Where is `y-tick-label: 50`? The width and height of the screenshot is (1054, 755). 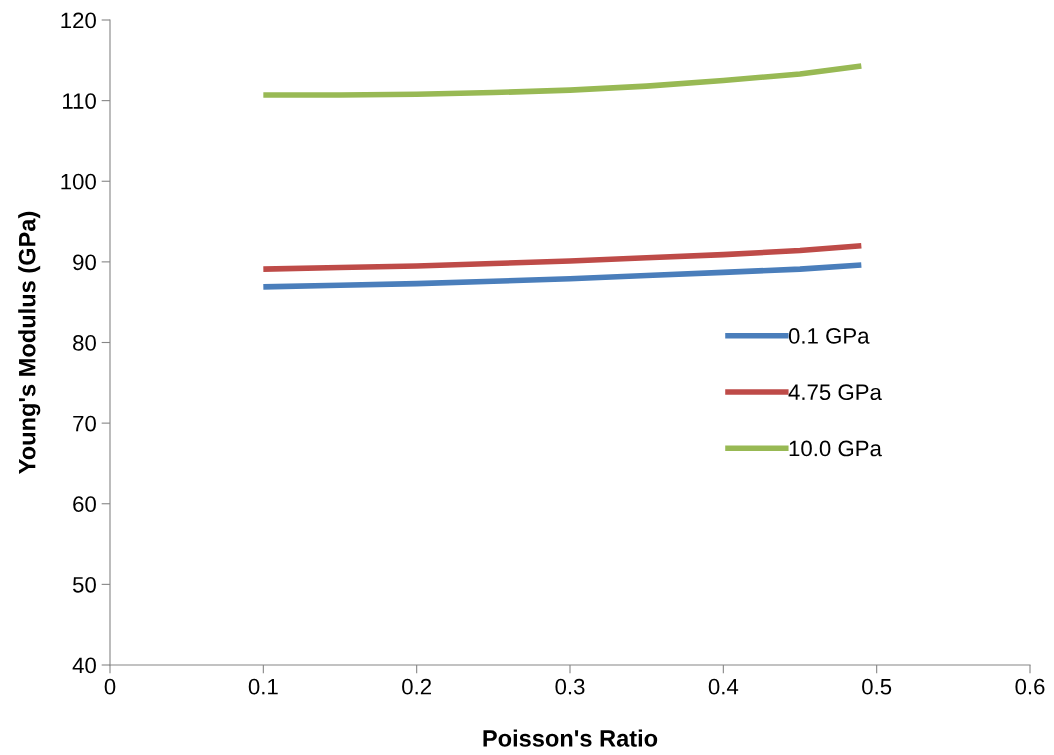
y-tick-label: 50 is located at coordinates (84, 584).